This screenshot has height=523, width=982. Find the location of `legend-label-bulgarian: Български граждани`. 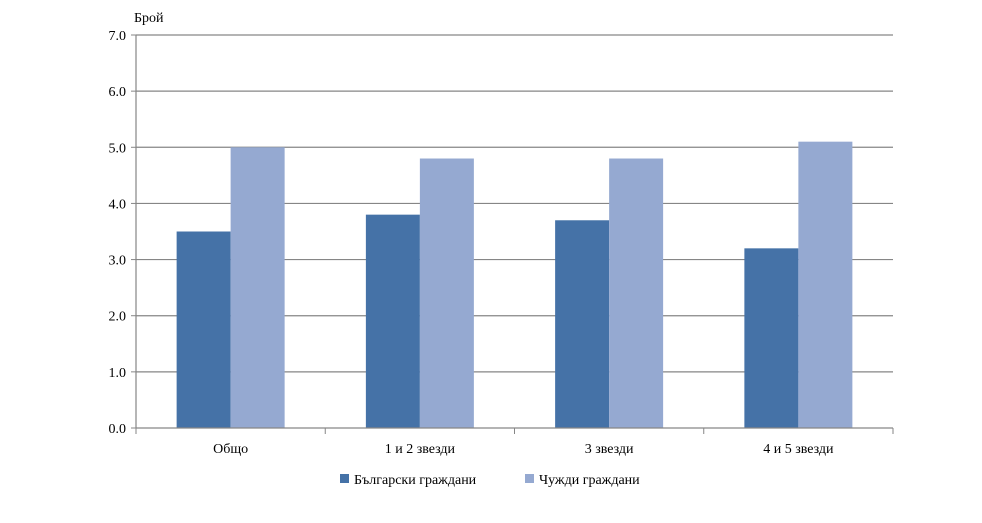

legend-label-bulgarian: Български граждани is located at coordinates (415, 480).